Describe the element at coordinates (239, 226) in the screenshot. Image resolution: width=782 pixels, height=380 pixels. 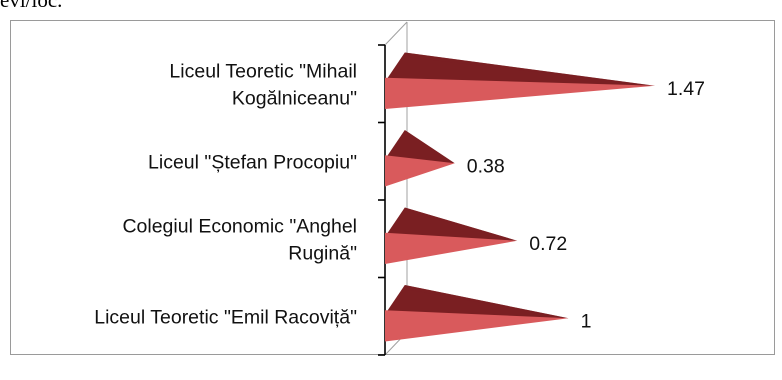
I see `category-tick-label: Colegiul Economic "Anghel` at that location.